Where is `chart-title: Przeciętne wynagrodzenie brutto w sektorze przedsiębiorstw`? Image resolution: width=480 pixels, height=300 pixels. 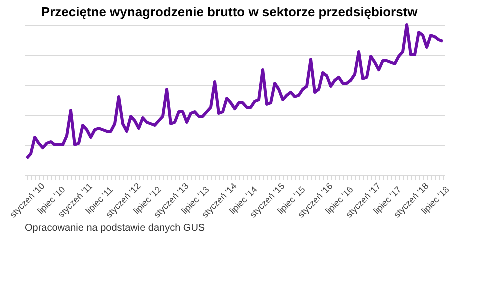
chart-title: Przeciętne wynagrodzenie brutto w sektorze przedsiębiorstw is located at coordinates (230, 12).